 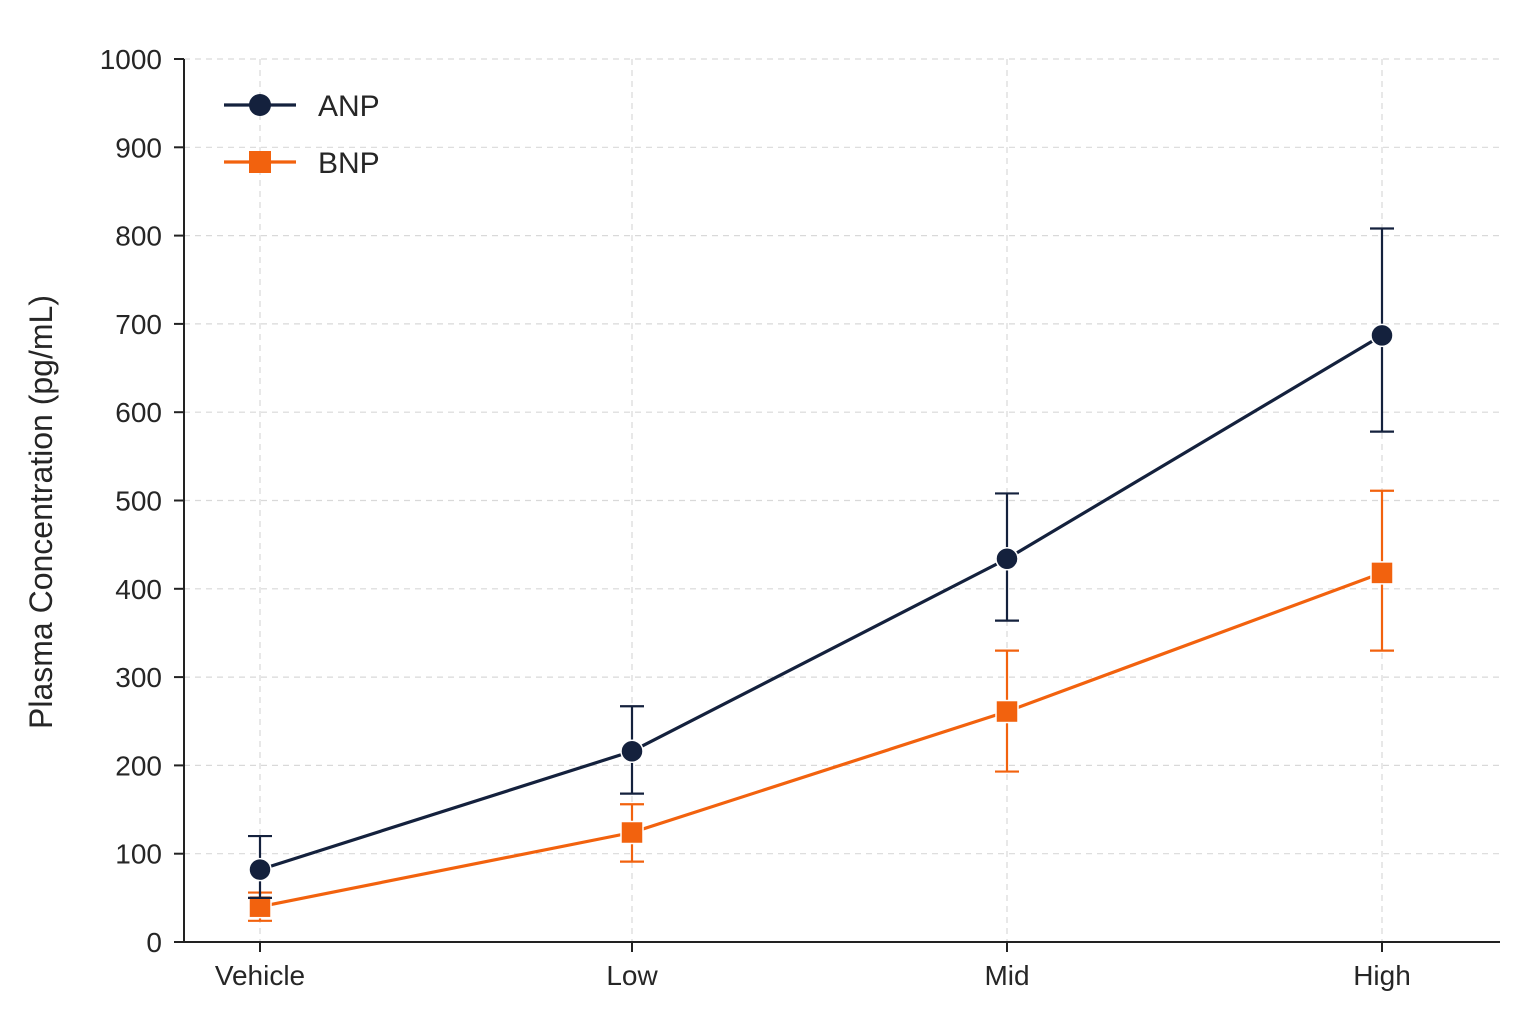 What do you see at coordinates (138, 236) in the screenshot?
I see `y-tick-label: 800` at bounding box center [138, 236].